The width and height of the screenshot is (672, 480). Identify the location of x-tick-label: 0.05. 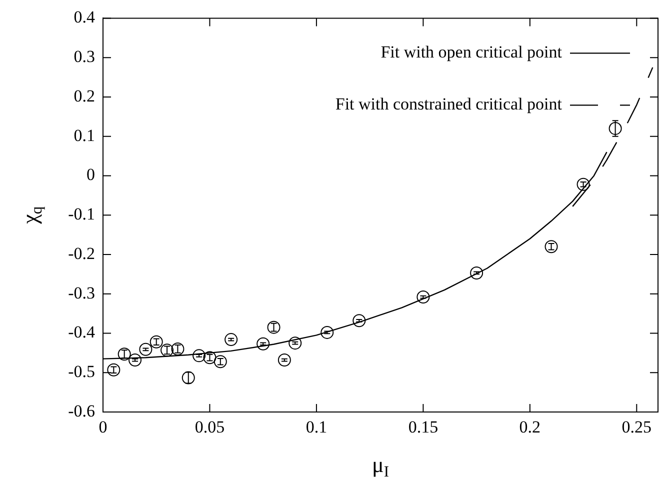
(209, 427).